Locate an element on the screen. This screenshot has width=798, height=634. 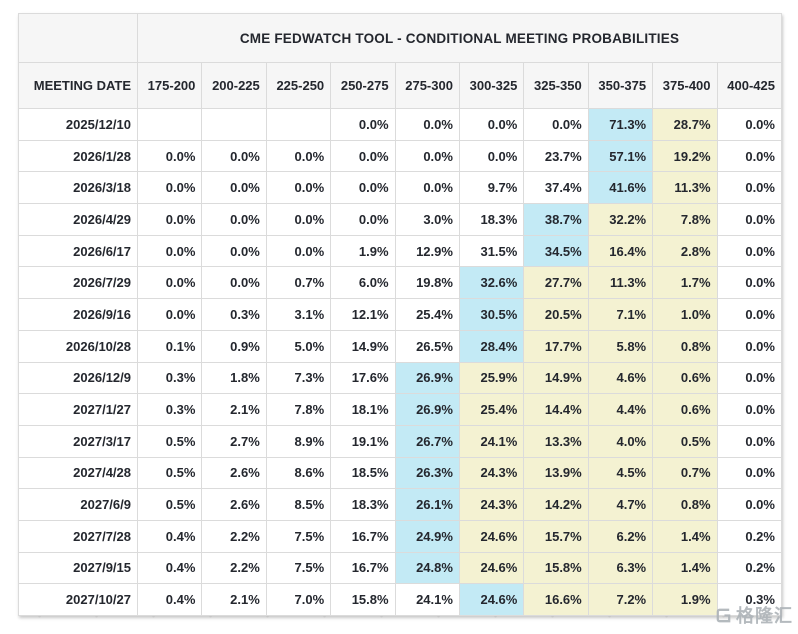
prob-cell: 2.7% is located at coordinates (234, 441).